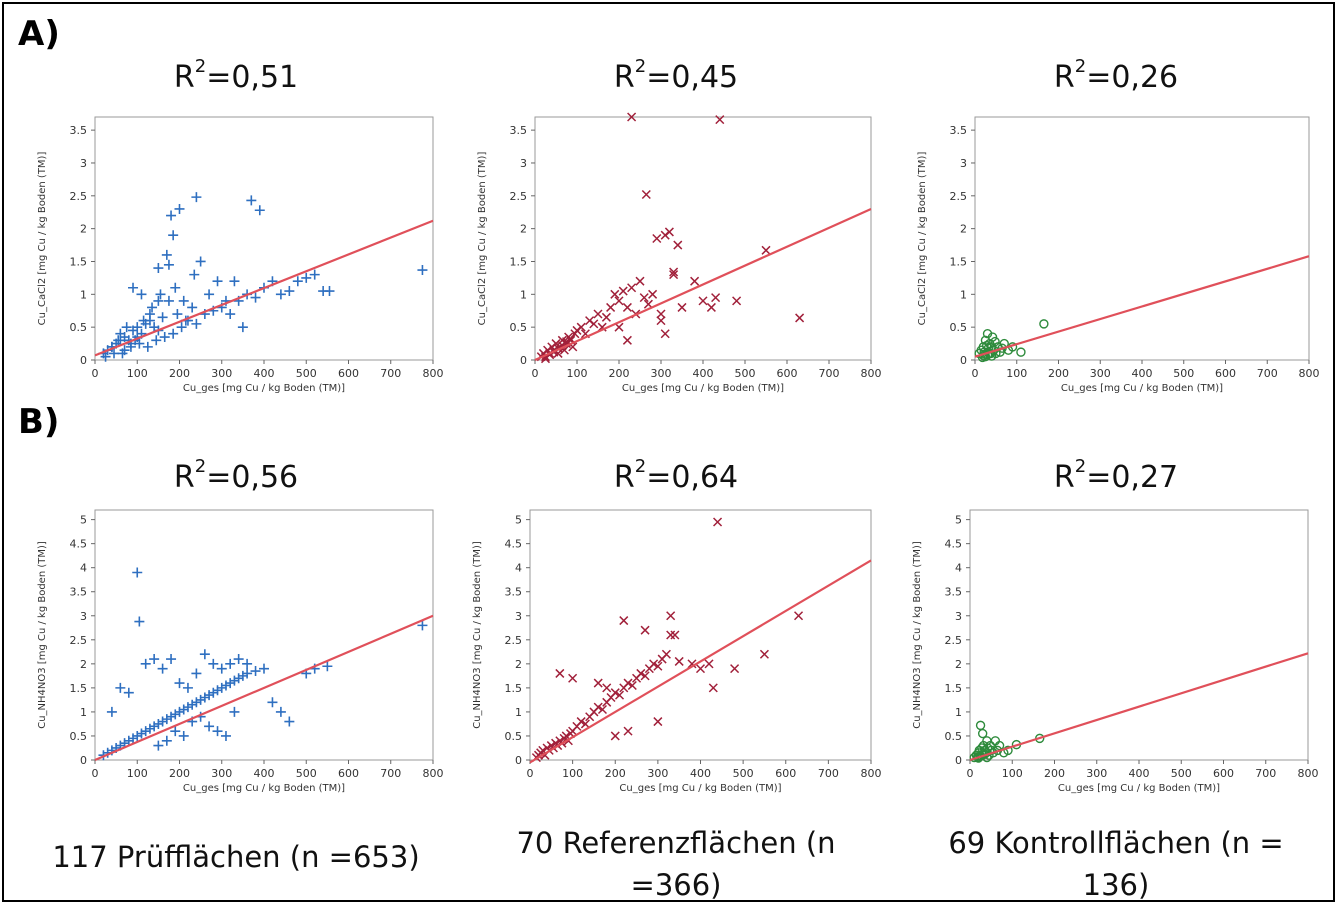 The image size is (1340, 907). I want to click on x-tick-label: 0, so click(535, 373).